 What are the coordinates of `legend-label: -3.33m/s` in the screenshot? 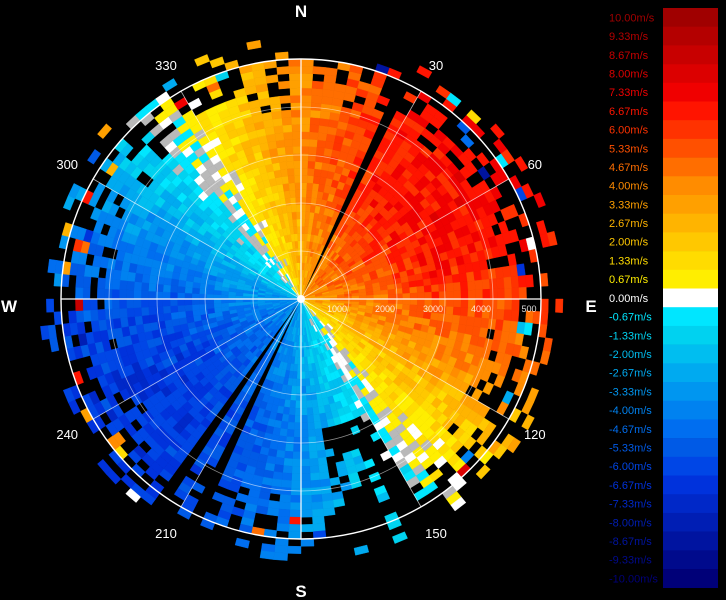 It's located at (630, 392).